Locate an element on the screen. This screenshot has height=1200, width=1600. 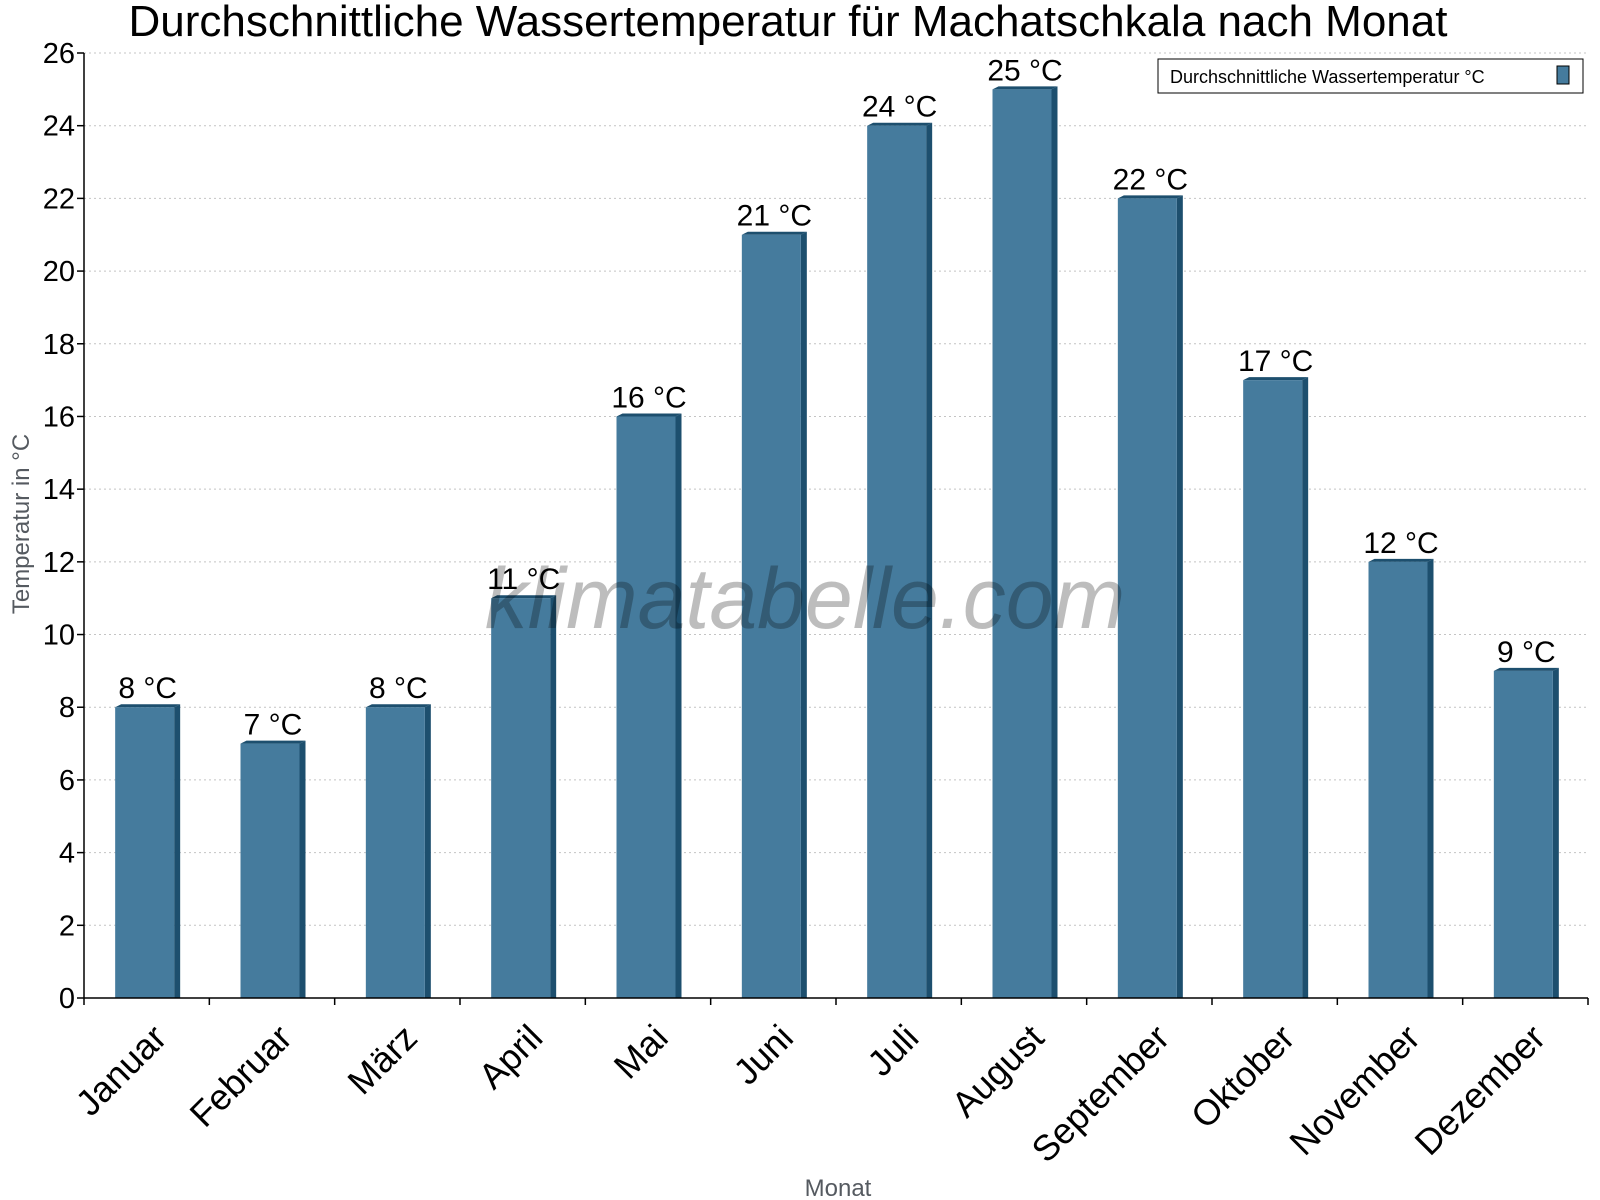
y-tick-label: 4 is located at coordinates (67, 854).